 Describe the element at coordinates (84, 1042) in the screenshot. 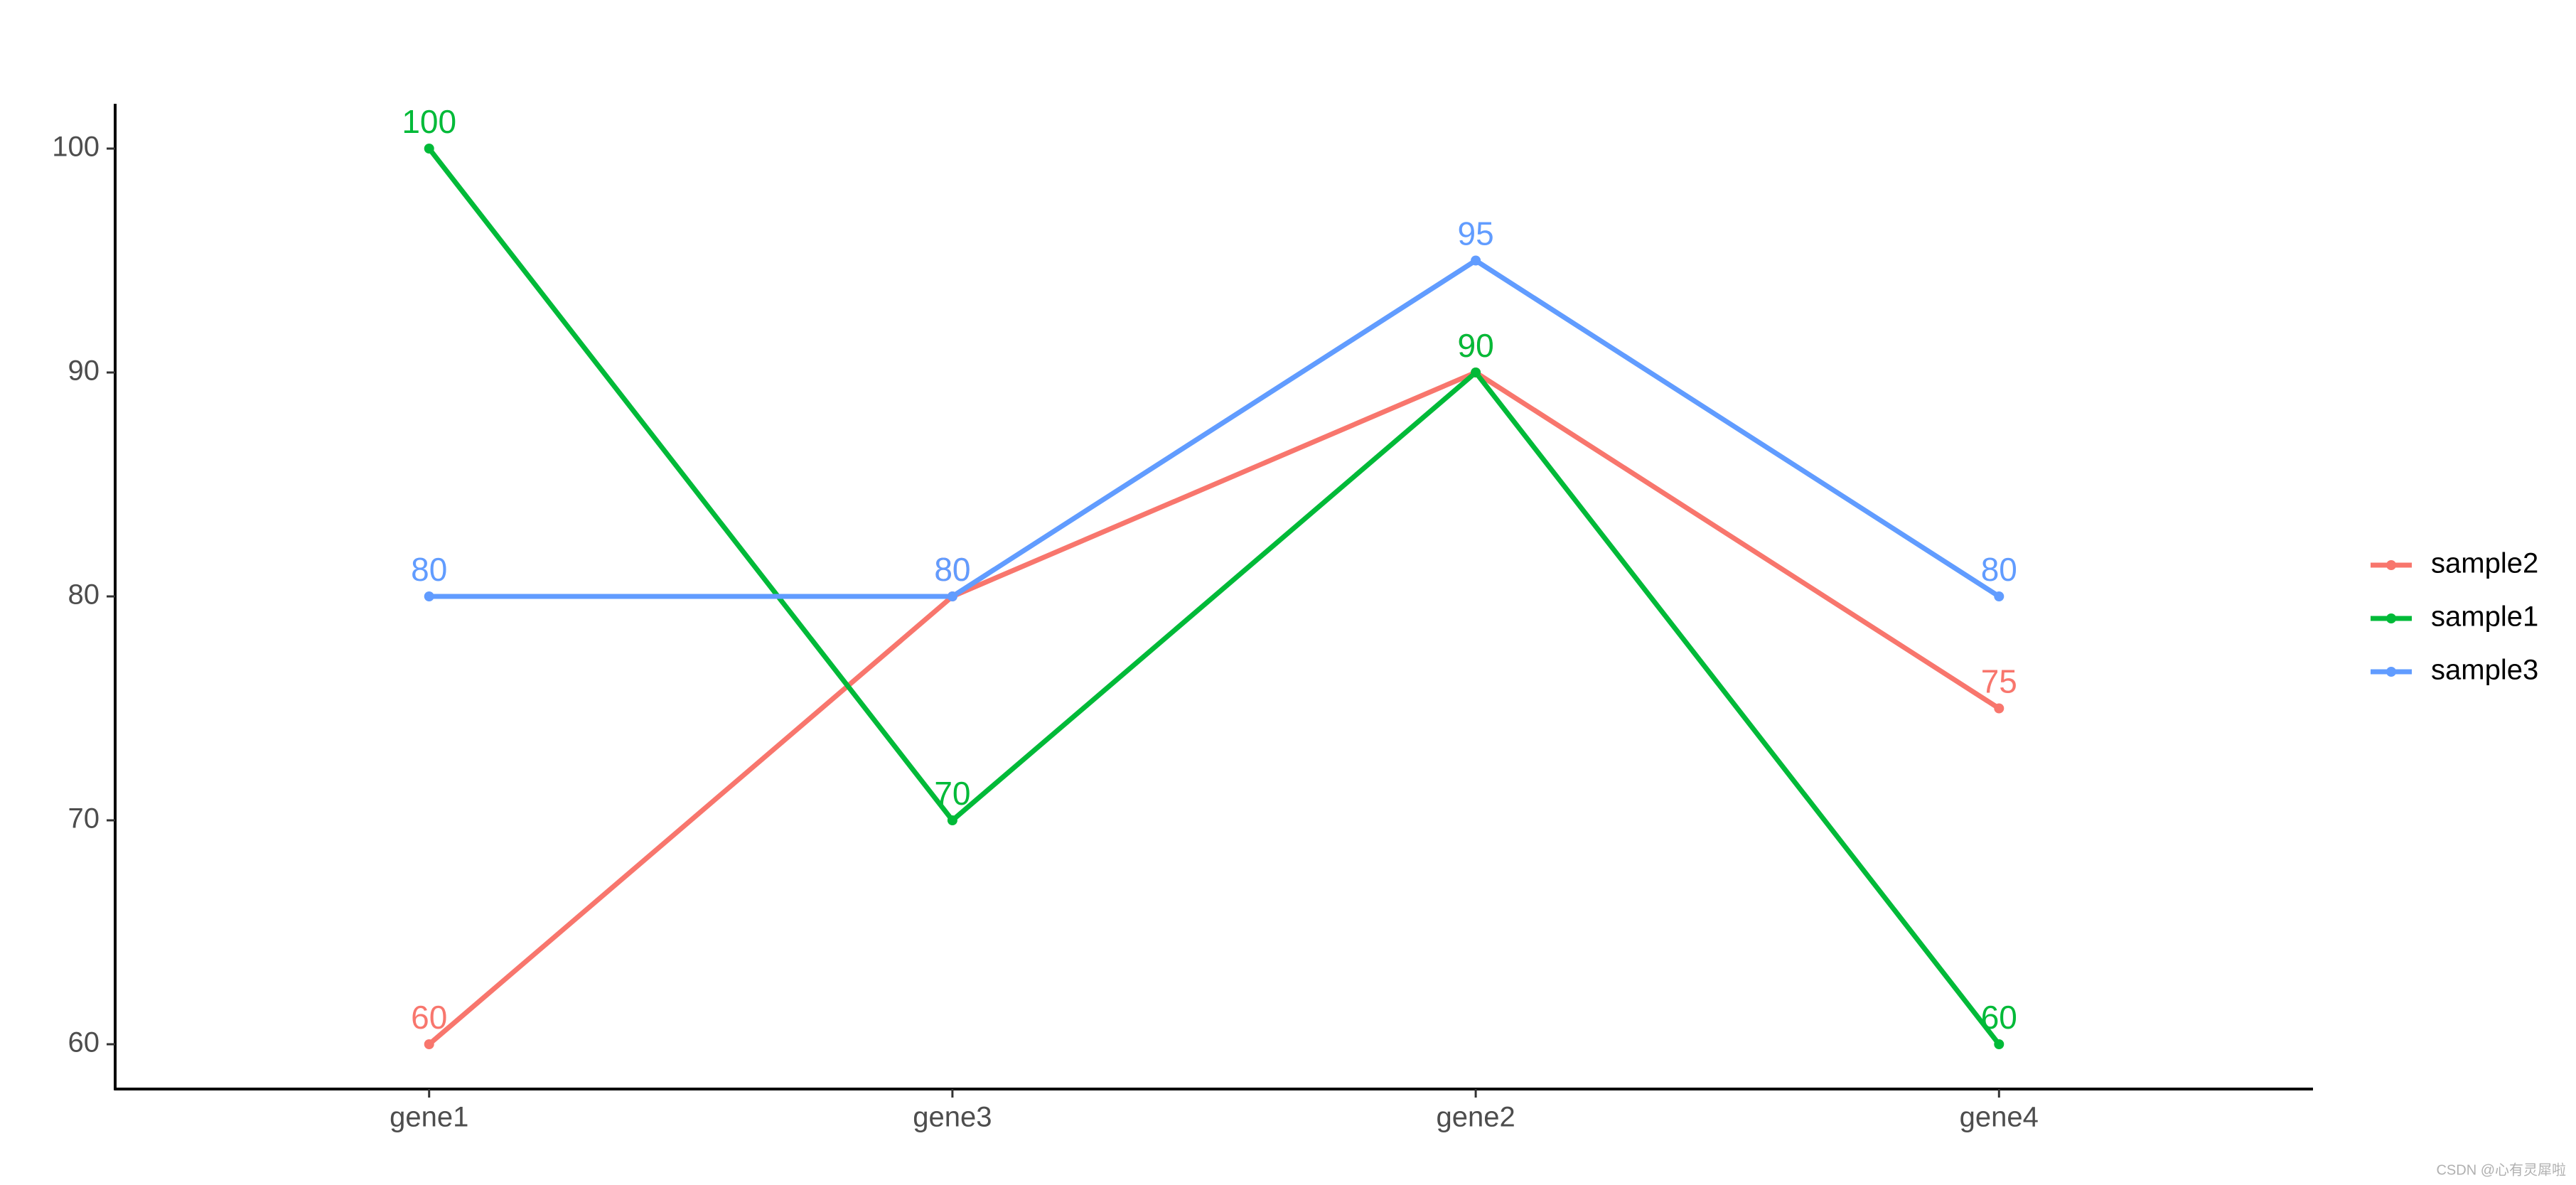

I see `y-tick-label: 60` at that location.